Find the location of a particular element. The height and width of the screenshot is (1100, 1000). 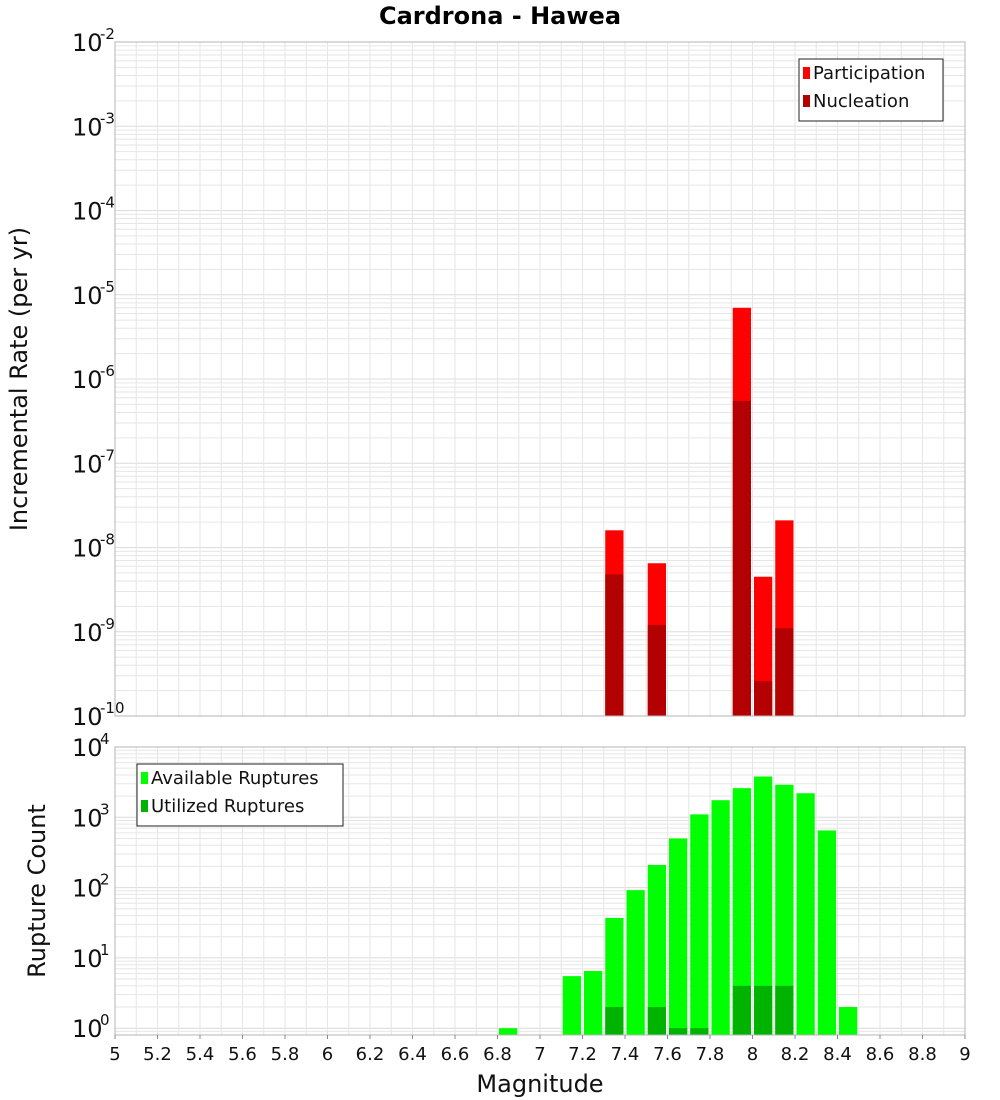

y-tick-exponent: -7 is located at coordinates (107, 455).